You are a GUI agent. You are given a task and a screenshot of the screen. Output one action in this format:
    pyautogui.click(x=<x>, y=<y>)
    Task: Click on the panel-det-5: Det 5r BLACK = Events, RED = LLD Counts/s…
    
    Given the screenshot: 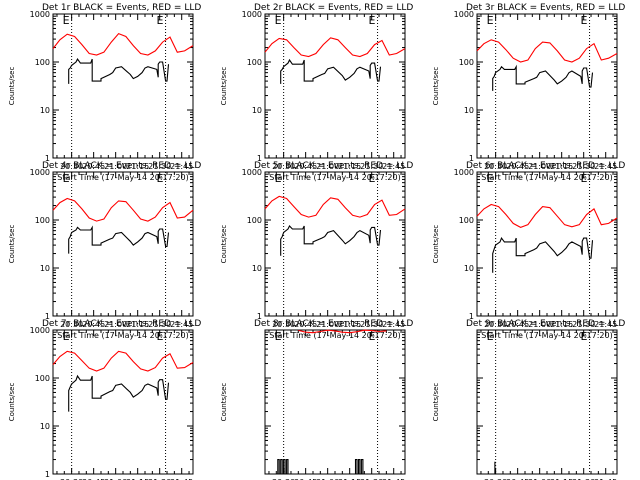 What is the action you would take?
    pyautogui.click(x=316, y=250)
    